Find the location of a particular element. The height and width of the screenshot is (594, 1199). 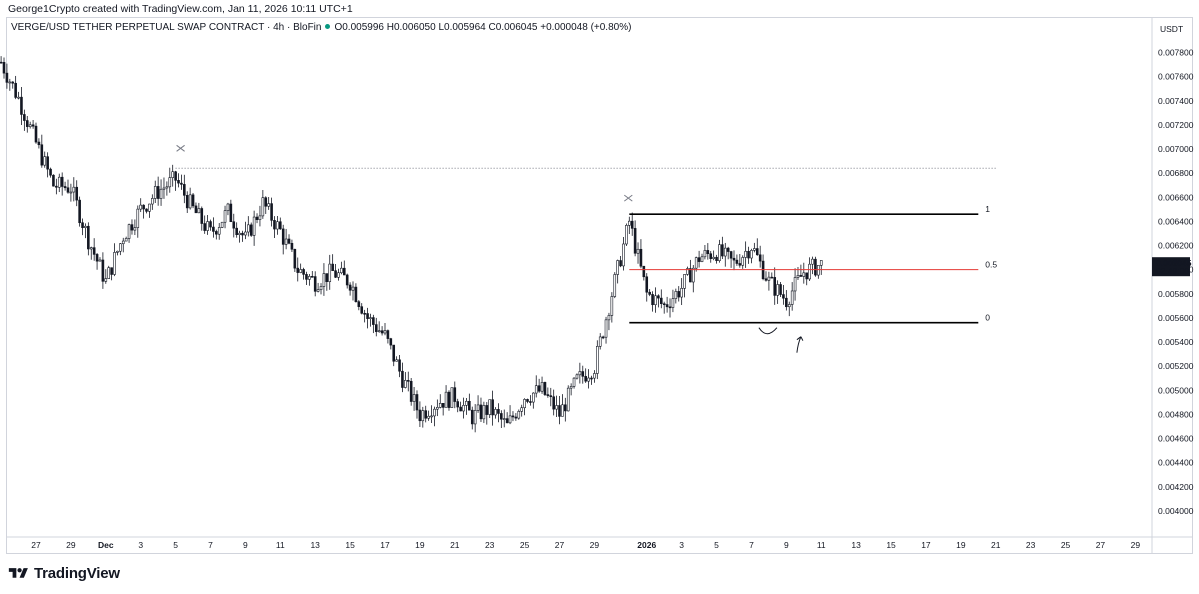

y-tick-label: 0.006400 is located at coordinates (1176, 221).